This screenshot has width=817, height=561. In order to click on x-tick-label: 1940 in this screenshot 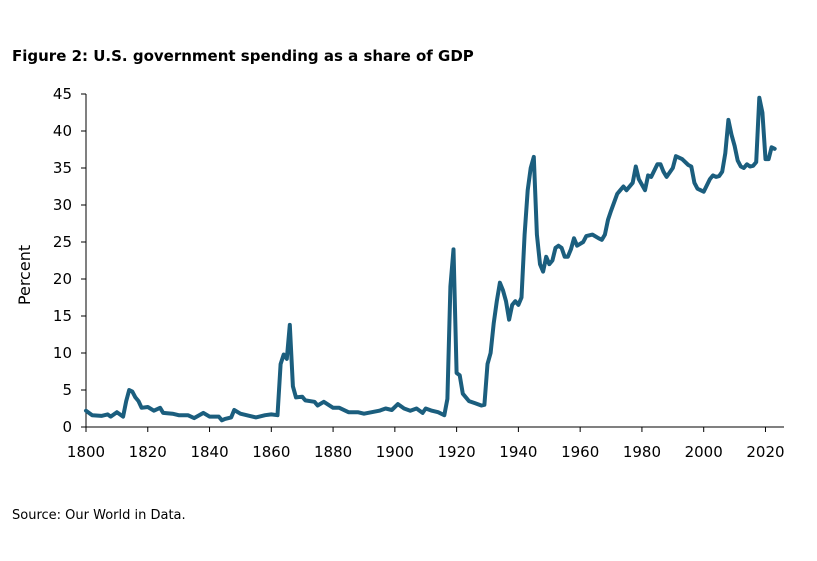, I will do `click(518, 452)`.